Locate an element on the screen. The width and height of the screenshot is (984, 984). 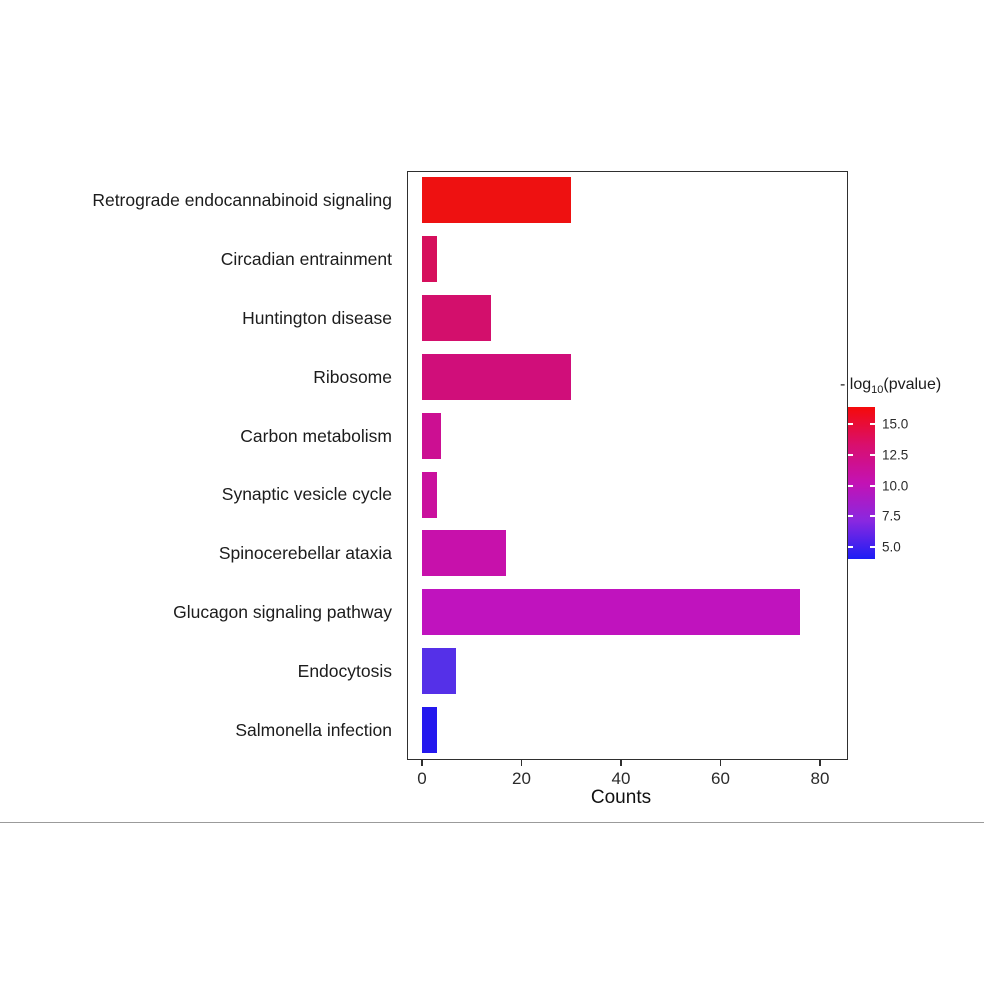
legend-title-subscript: 10 is located at coordinates (877, 390).